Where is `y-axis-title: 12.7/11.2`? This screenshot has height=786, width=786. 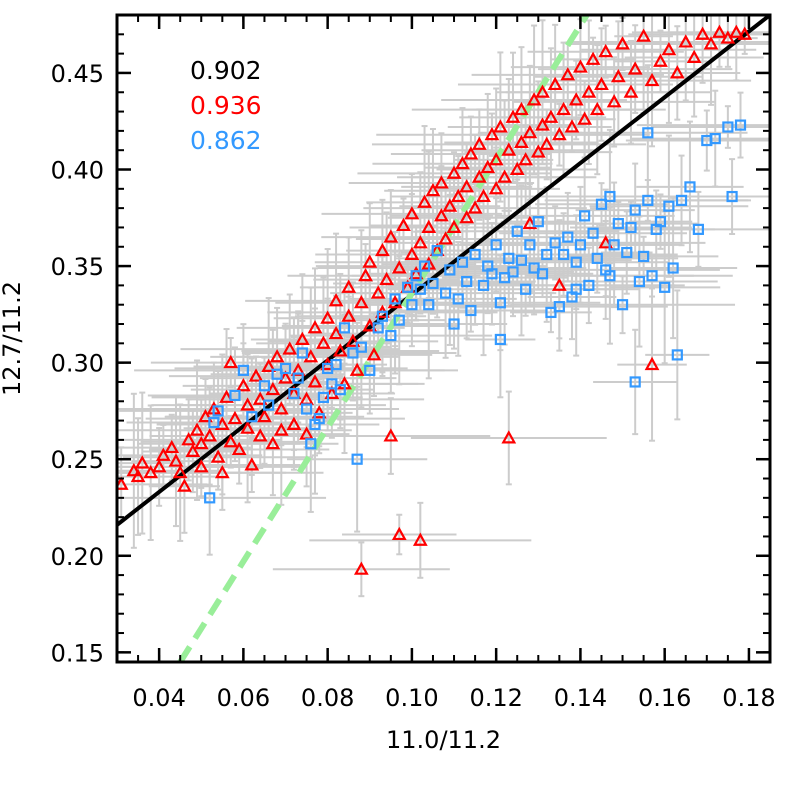
y-axis-title: 12.7/11.2 is located at coordinates (13, 338).